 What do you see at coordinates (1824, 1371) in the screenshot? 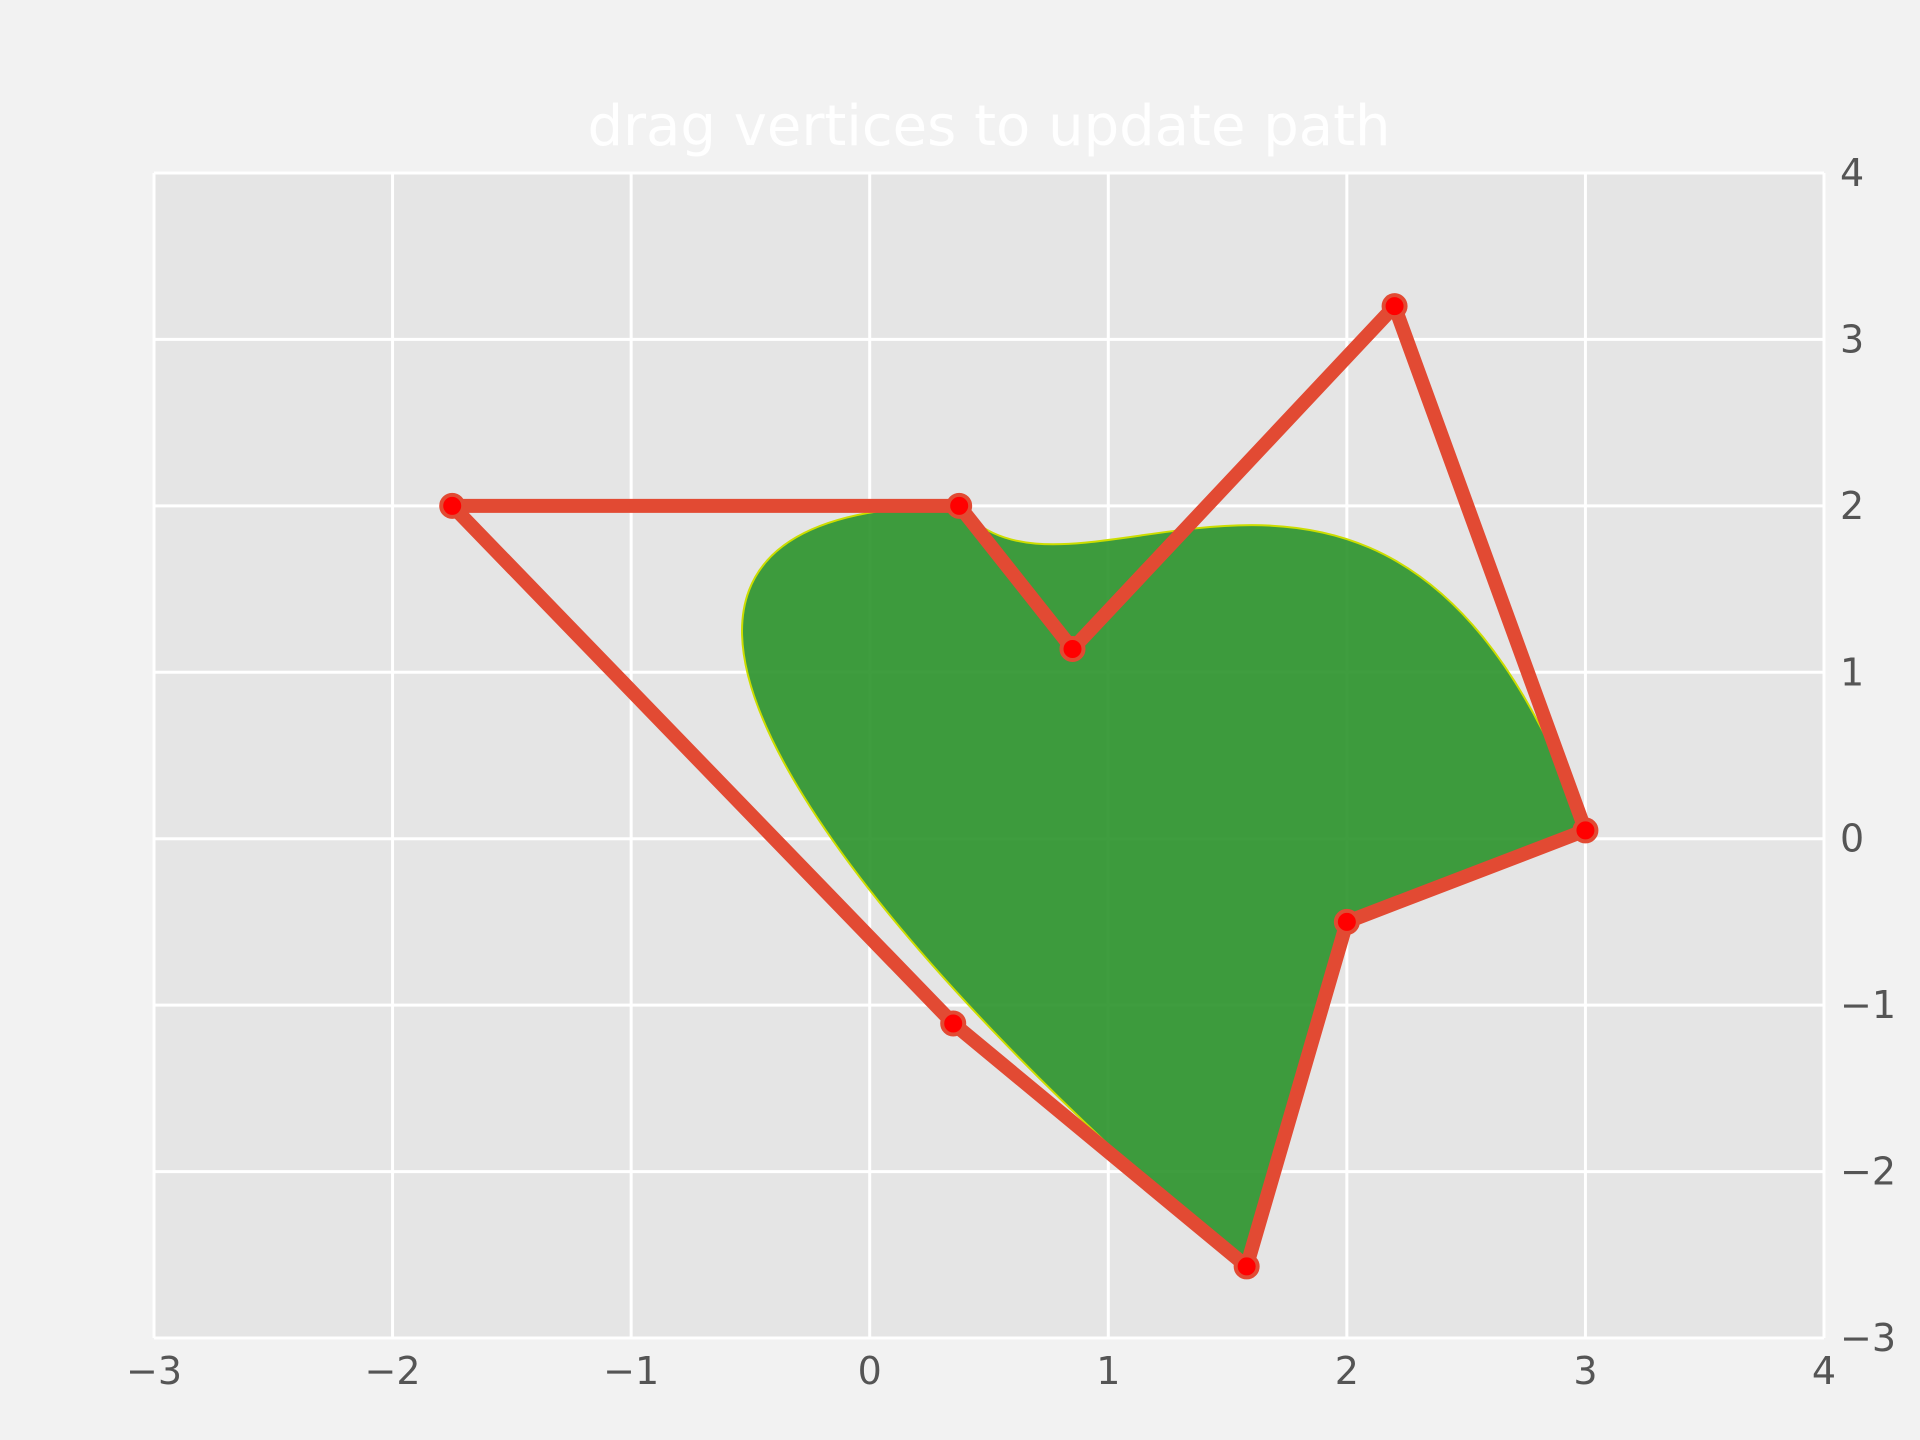
I see `x-tick-label: 4` at bounding box center [1824, 1371].